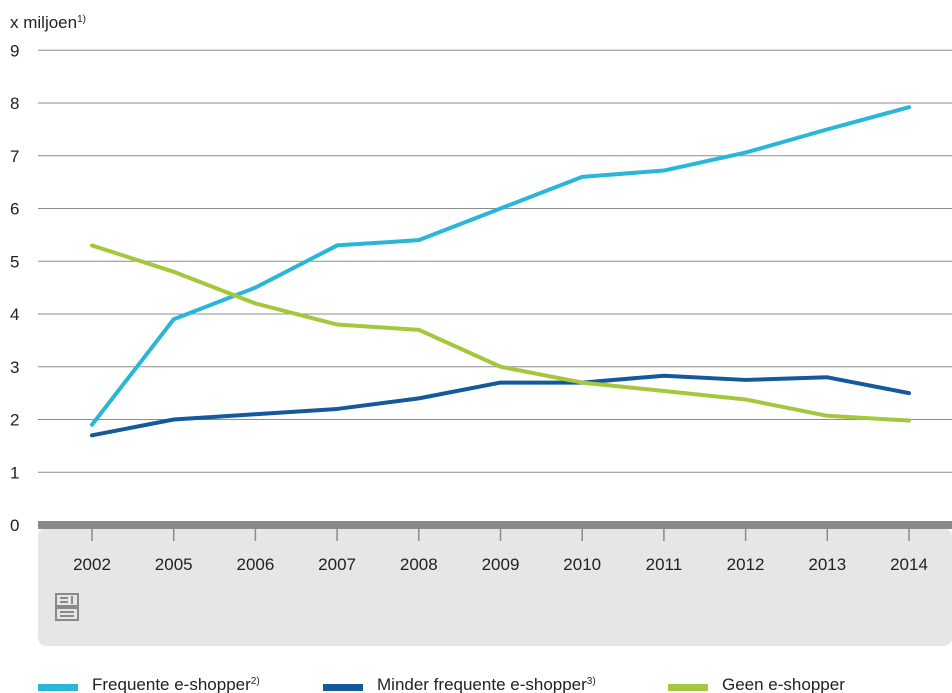 This screenshot has width=952, height=693. I want to click on x-tick-label: 2011, so click(664, 564).